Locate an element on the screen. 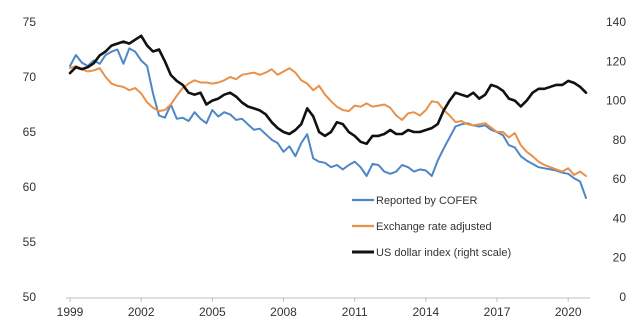 The image size is (639, 330). y-right-tick-label: 60 is located at coordinates (620, 179).